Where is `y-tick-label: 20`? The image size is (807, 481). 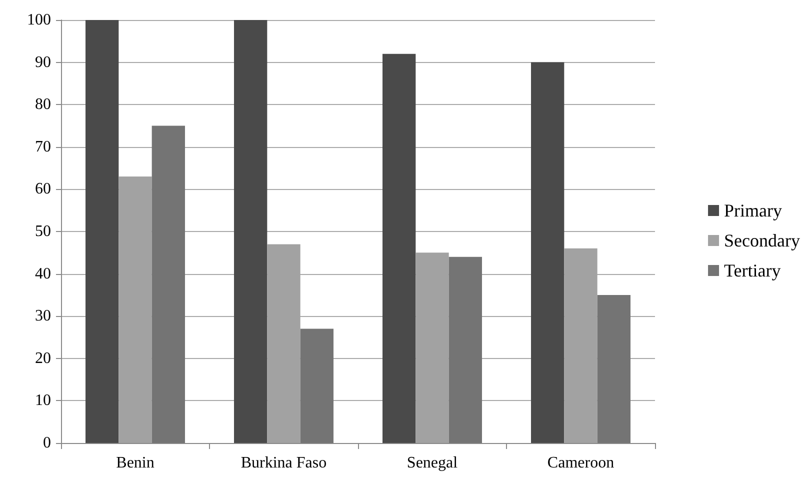 y-tick-label: 20 is located at coordinates (43, 358).